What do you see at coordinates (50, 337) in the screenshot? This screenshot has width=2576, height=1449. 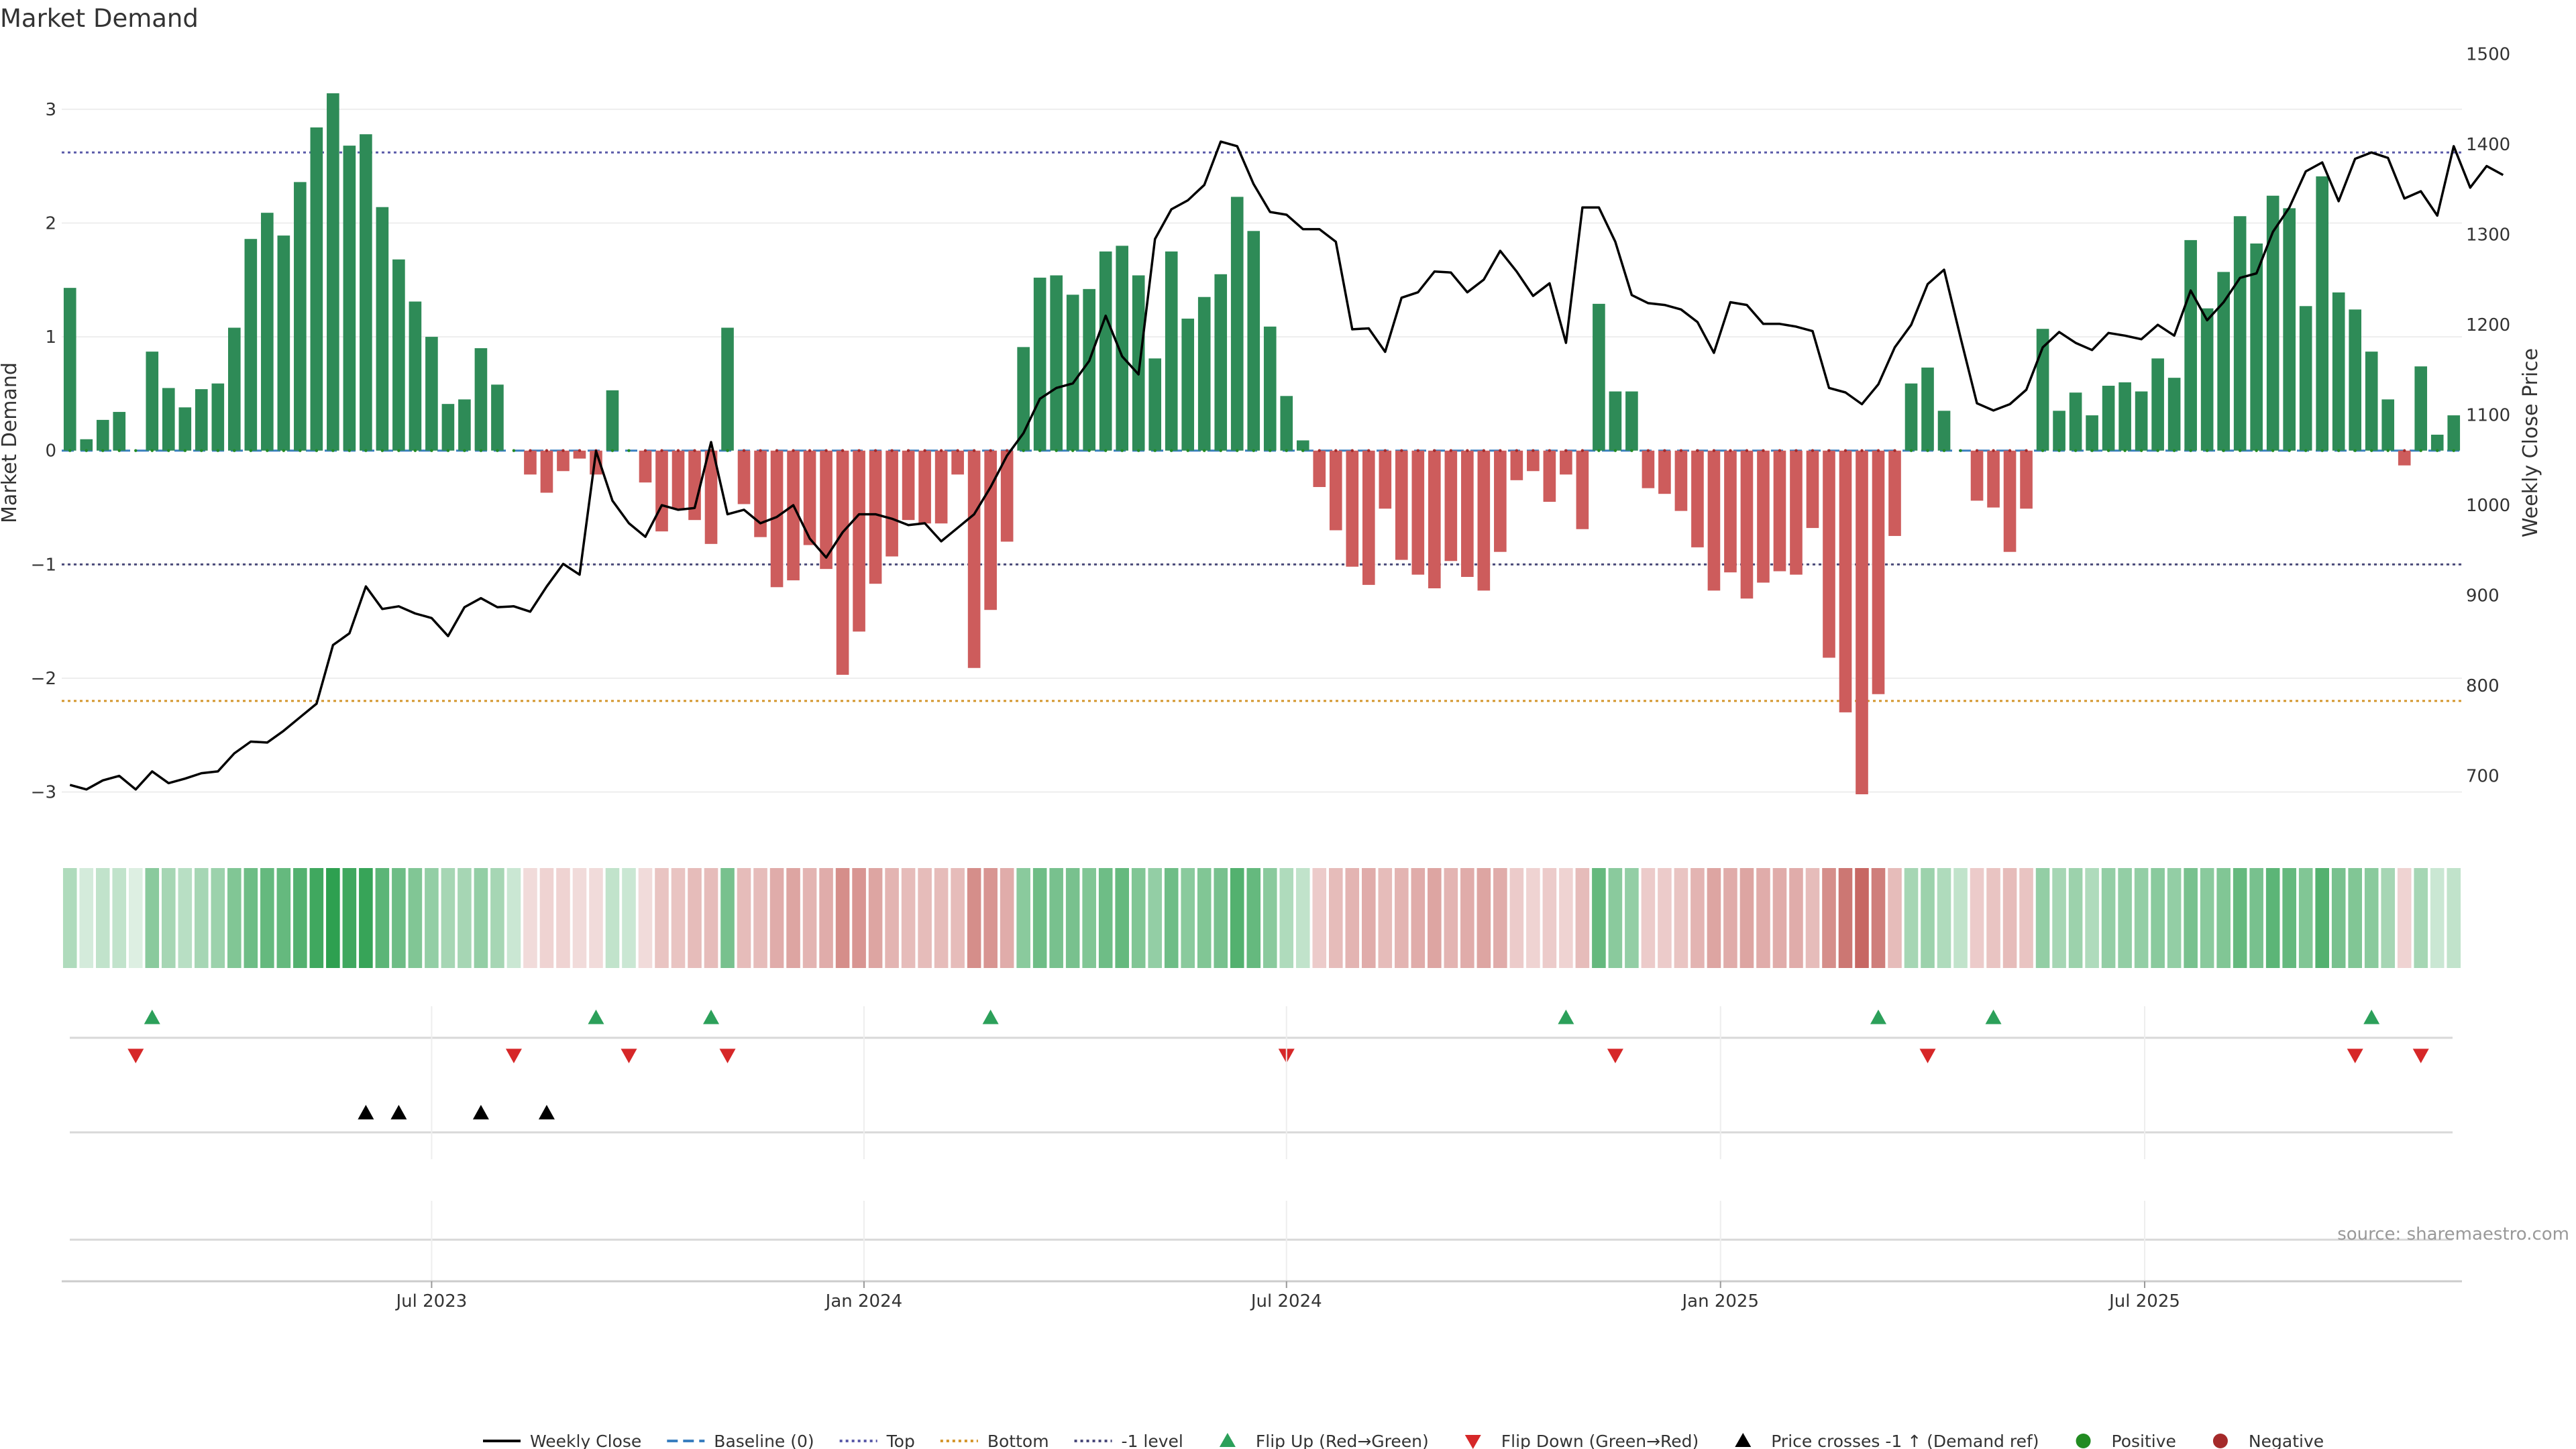 I see `y-tick-label: 1` at bounding box center [50, 337].